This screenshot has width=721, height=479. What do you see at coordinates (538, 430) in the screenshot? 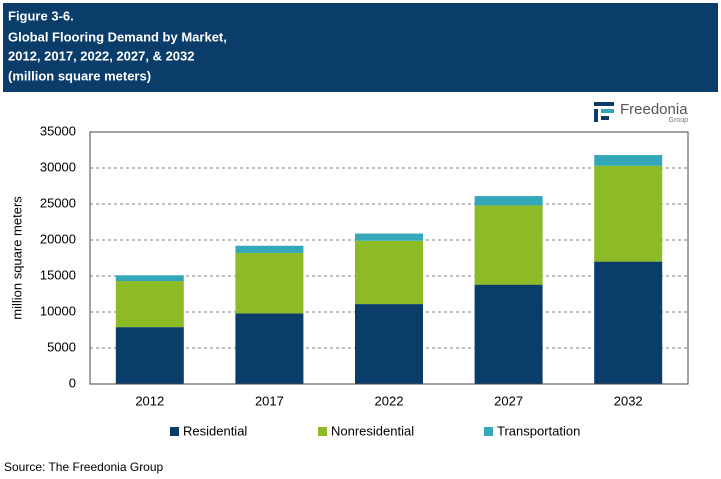
I see `legend-label: Transportation` at bounding box center [538, 430].